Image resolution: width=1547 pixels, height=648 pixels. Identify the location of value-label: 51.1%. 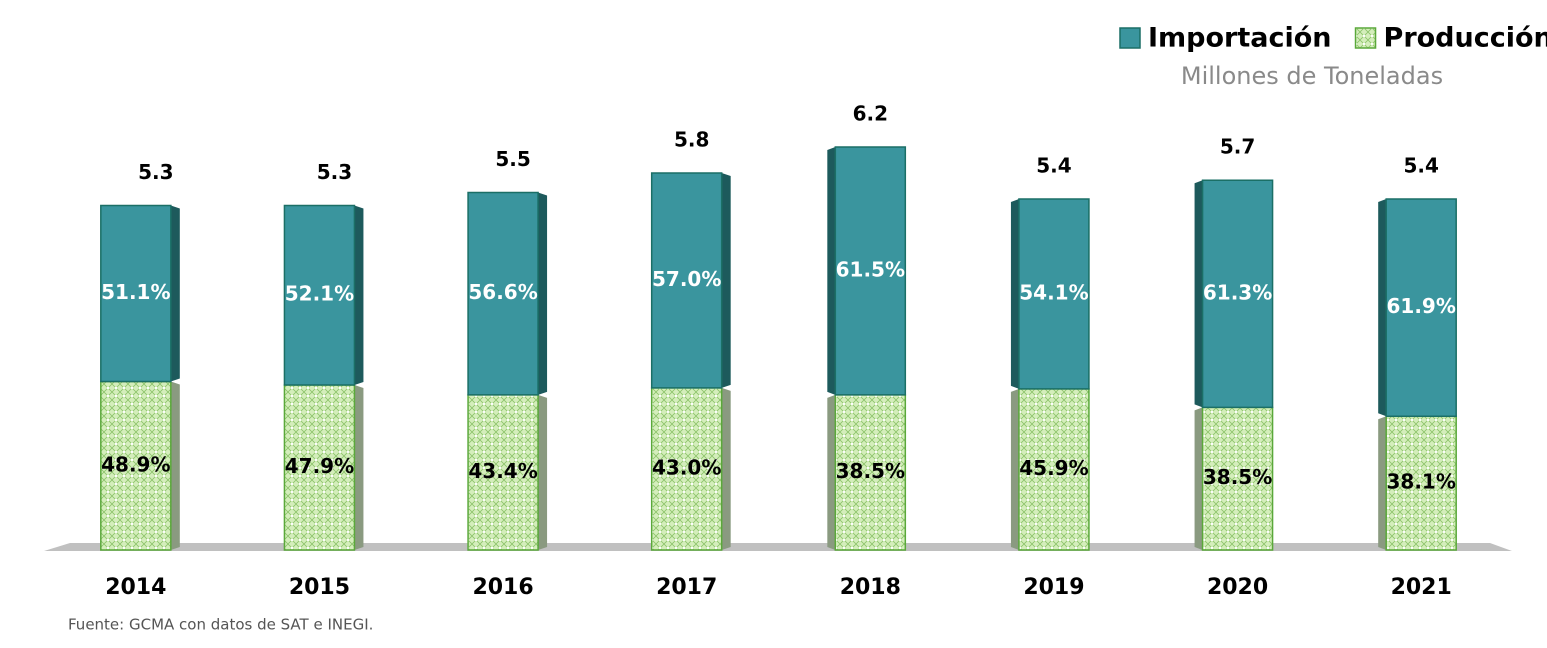
(135, 292).